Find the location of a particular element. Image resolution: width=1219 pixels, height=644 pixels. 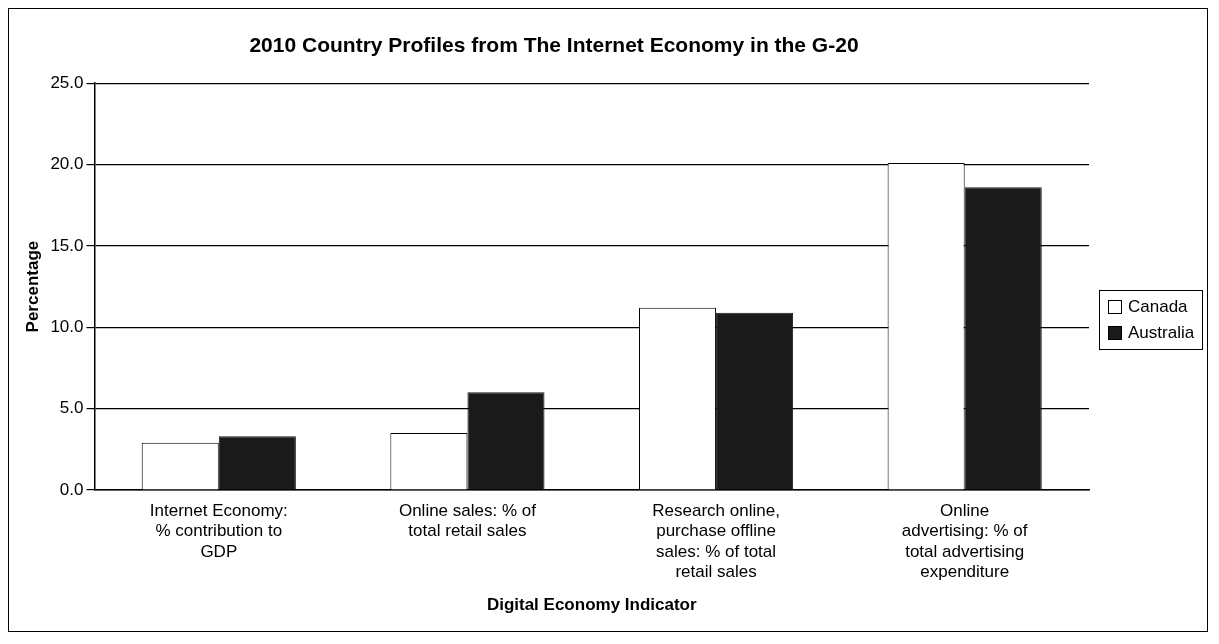

x-tick-label: Research online, purchase offline sales: % of total retail sales is located at coordinates (716, 541).